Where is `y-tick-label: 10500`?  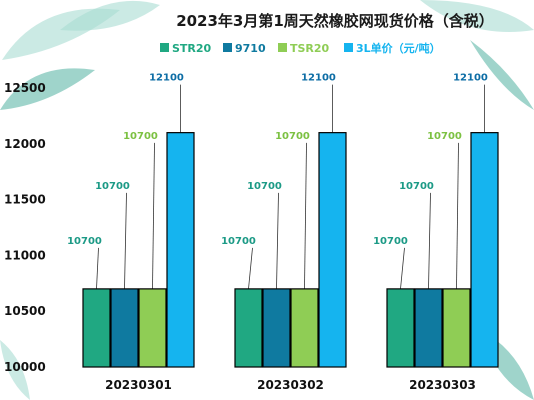 y-tick-label: 10500 is located at coordinates (25, 311).